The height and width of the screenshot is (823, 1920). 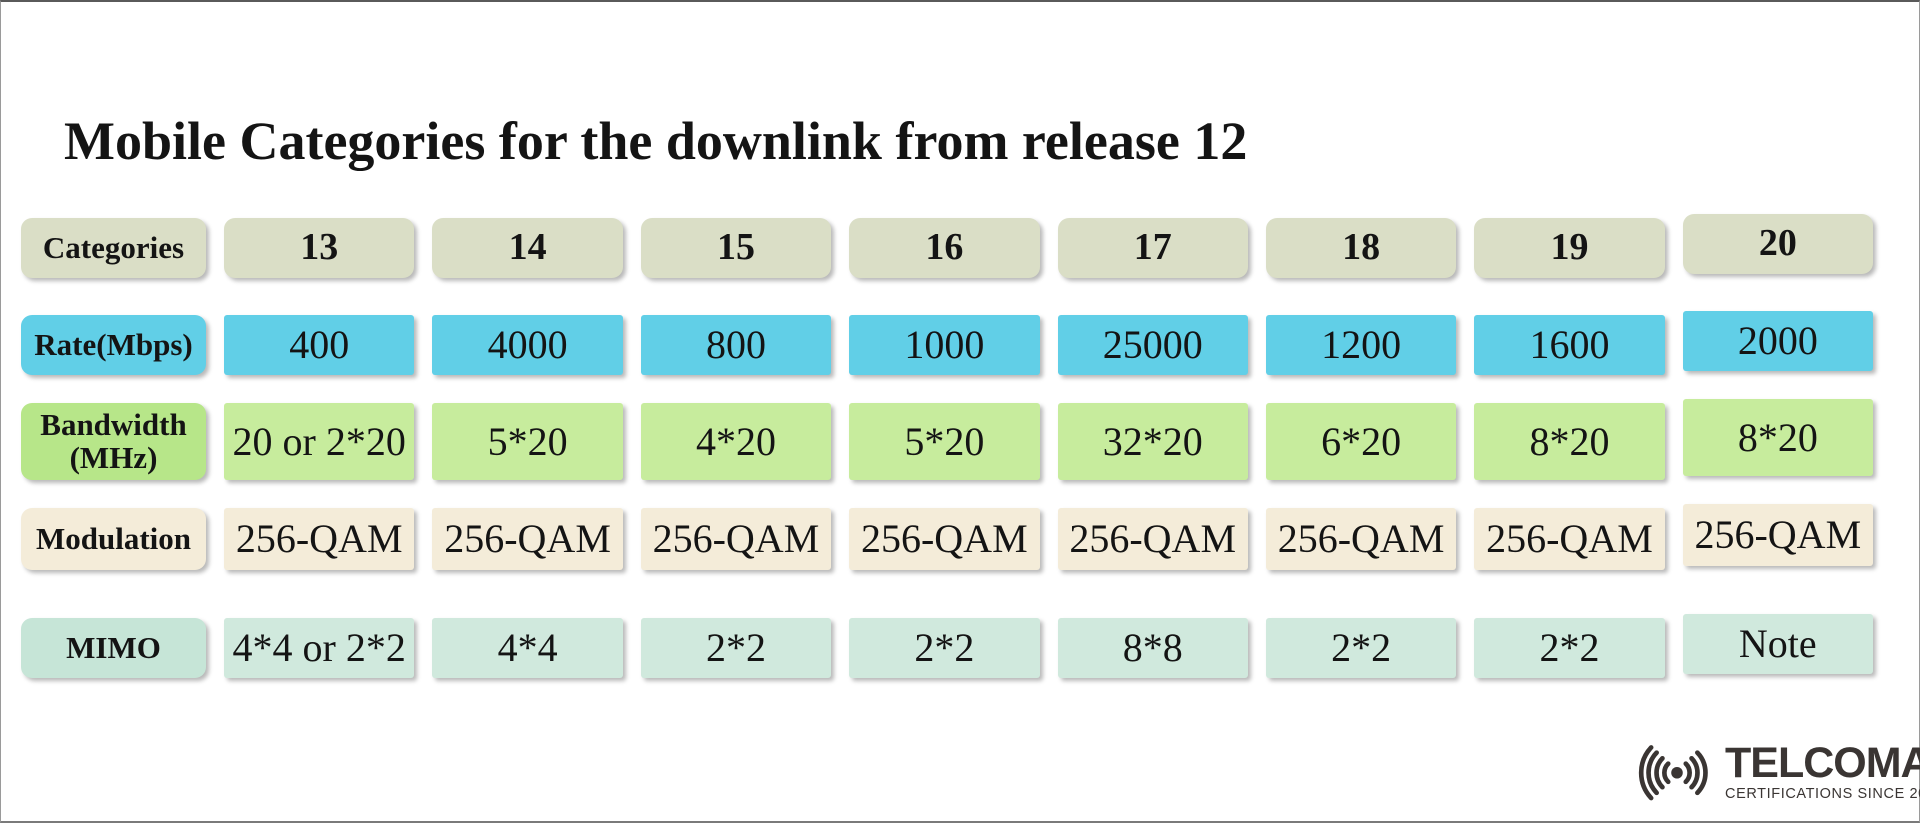 What do you see at coordinates (113, 345) in the screenshot?
I see `rate-row-label: Rate(Mbps)` at bounding box center [113, 345].